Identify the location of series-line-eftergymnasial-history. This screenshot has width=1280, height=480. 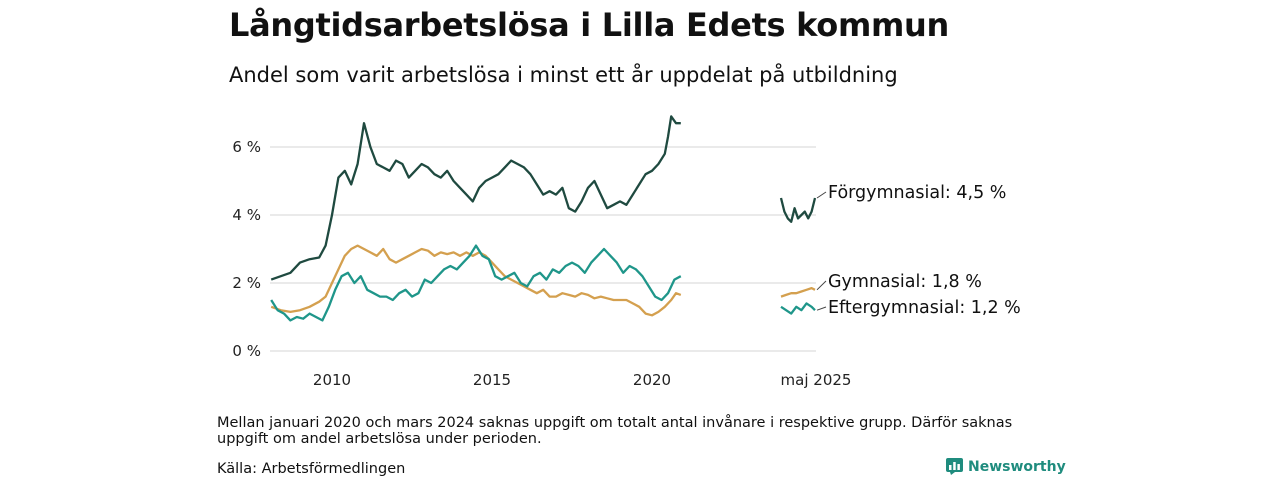
(476, 283).